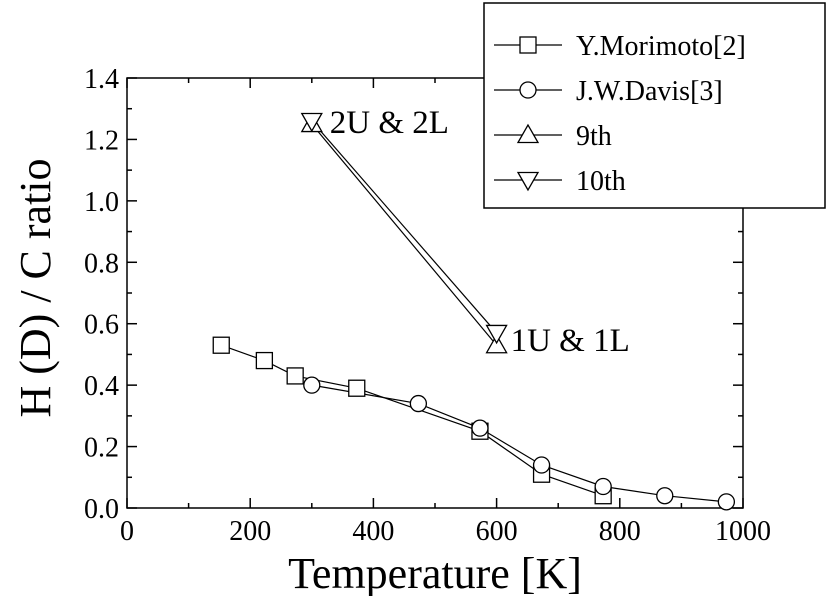  Describe the element at coordinates (101, 448) in the screenshot. I see `y-tick-label: 0.2` at that location.